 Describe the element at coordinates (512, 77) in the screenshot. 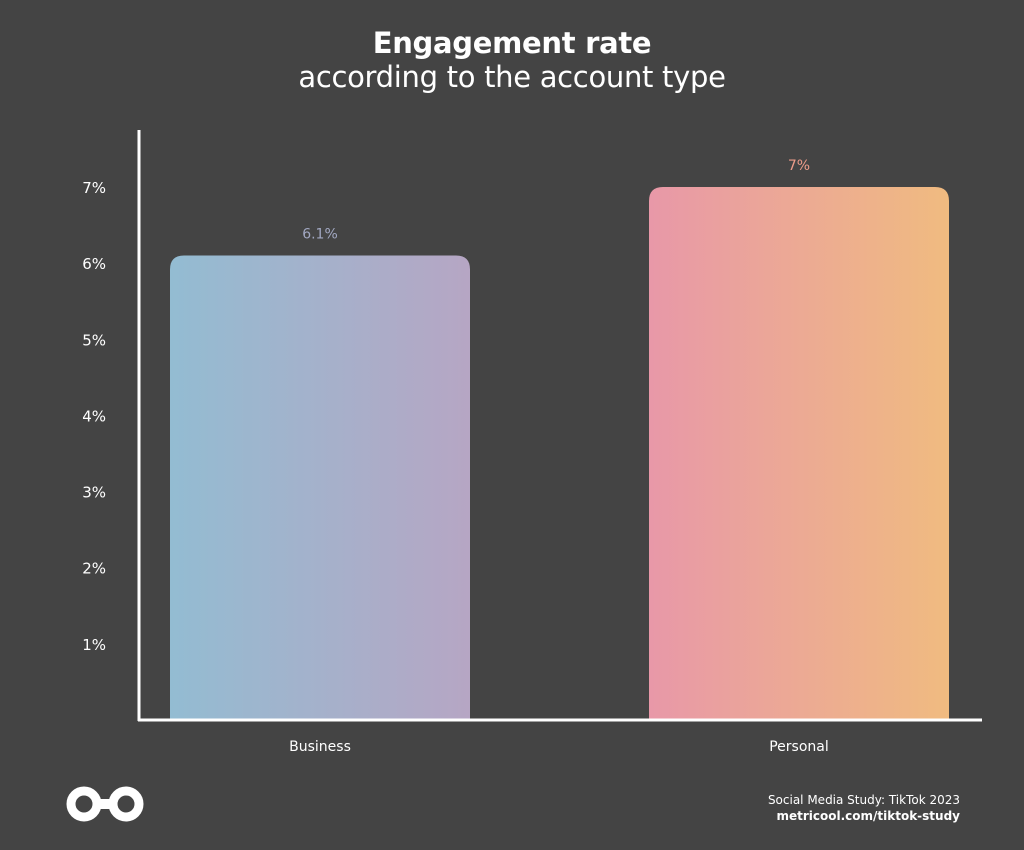

I see `chart-subtitle: according to the account type` at that location.